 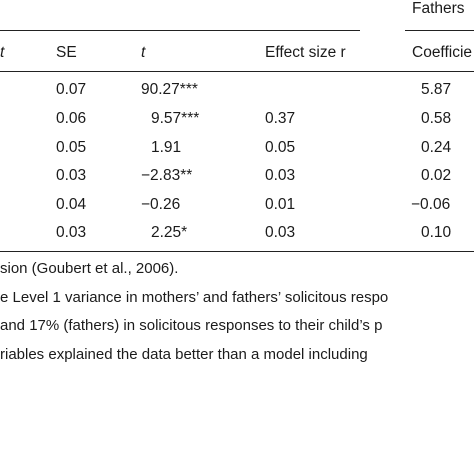 What do you see at coordinates (237, 251) in the screenshot?
I see `table-bottom-rule` at bounding box center [237, 251].